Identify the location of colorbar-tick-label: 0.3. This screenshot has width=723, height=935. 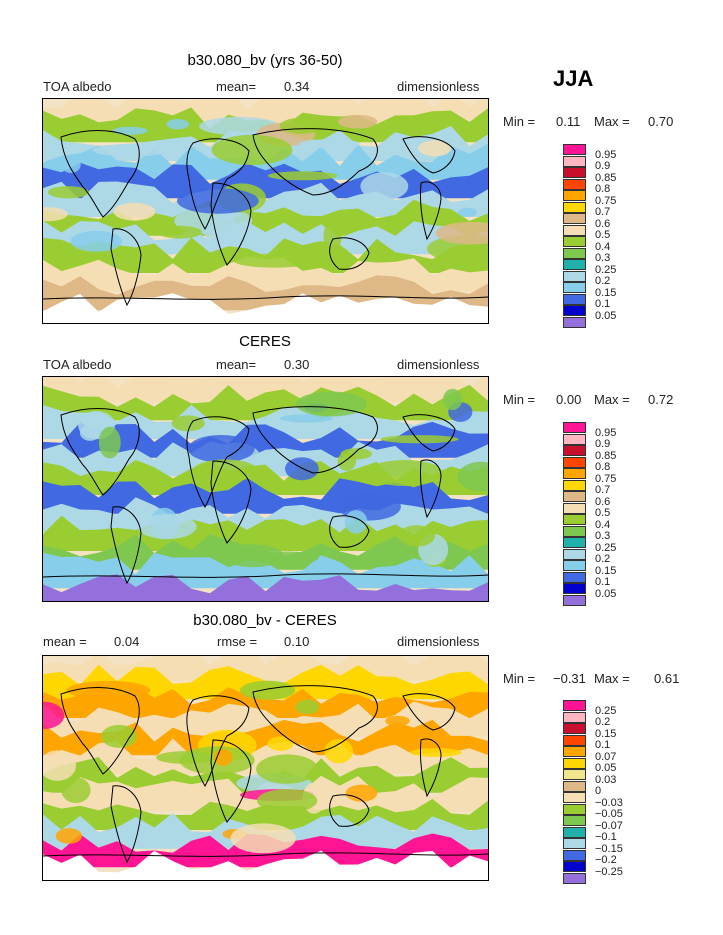
(603, 258).